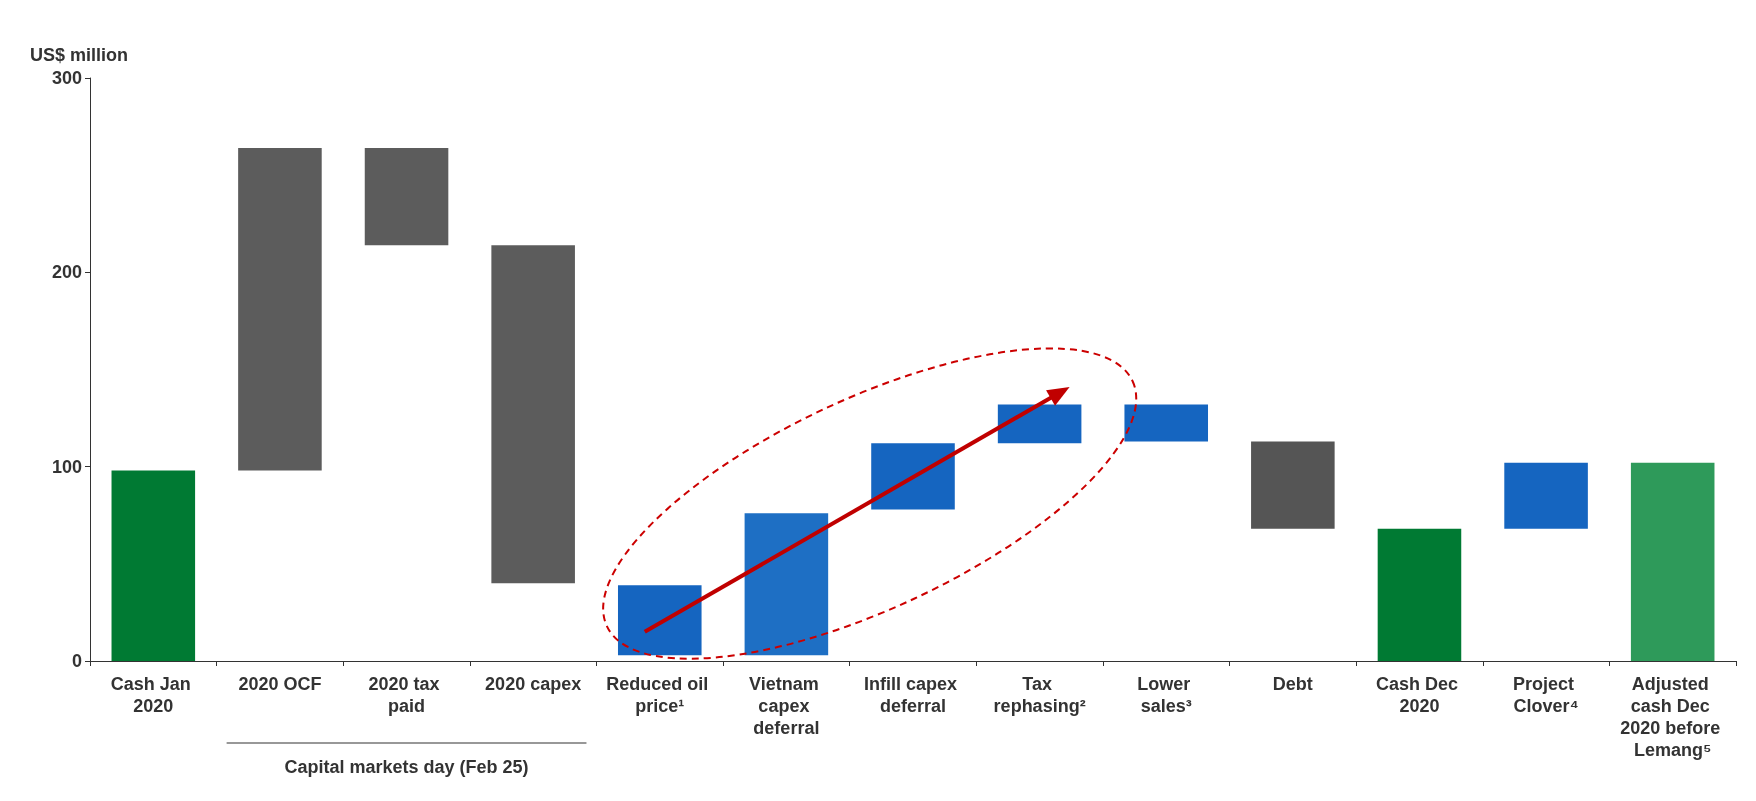  Describe the element at coordinates (1546, 695) in the screenshot. I see `x-tick-label: Project Clover⁴` at that location.